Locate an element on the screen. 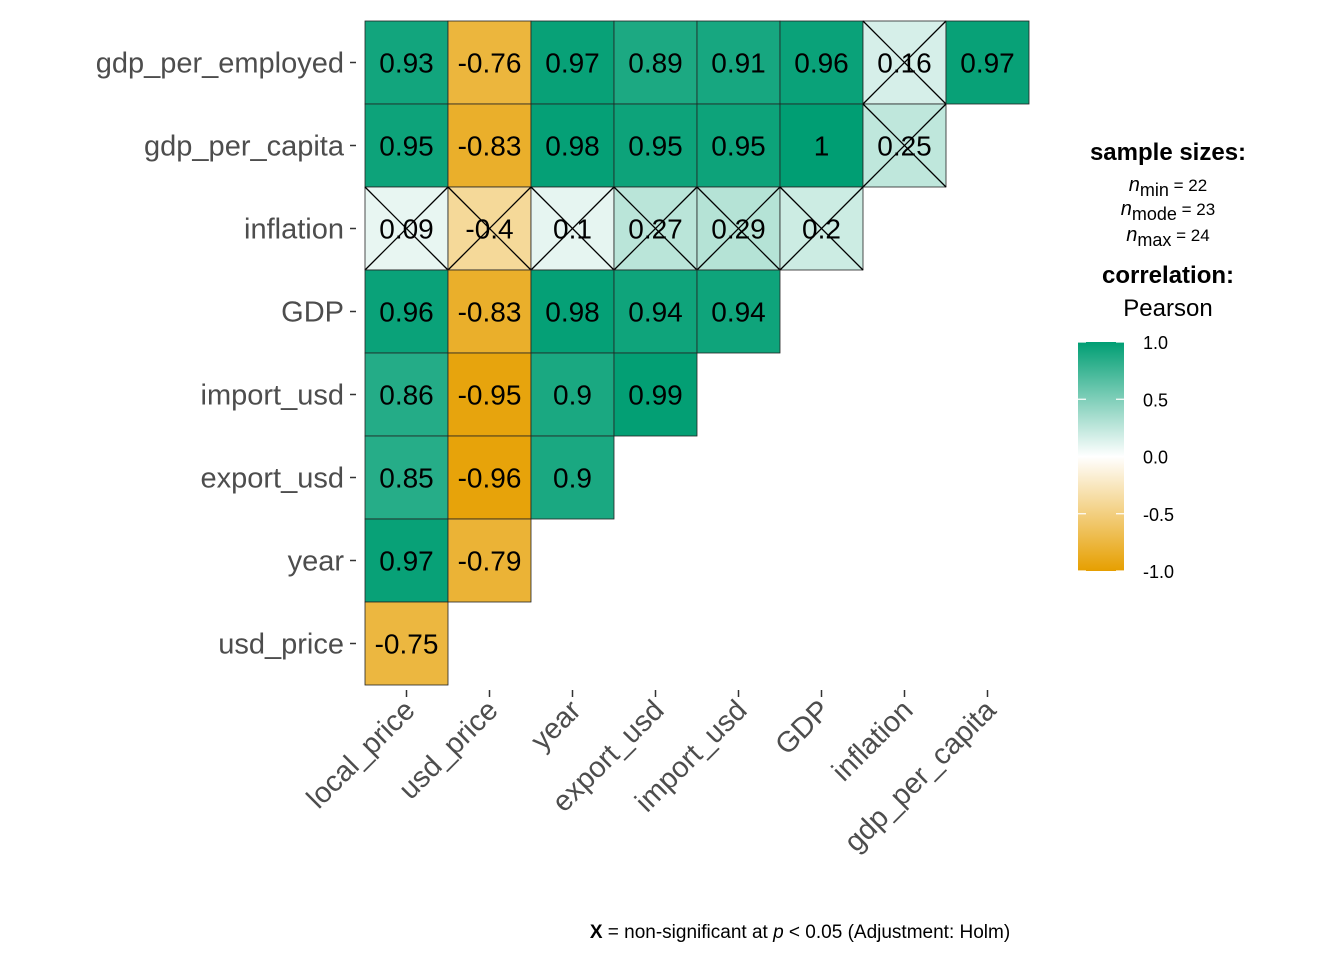 The height and width of the screenshot is (960, 1344). heatmap-cell: 0.1 is located at coordinates (572, 228).